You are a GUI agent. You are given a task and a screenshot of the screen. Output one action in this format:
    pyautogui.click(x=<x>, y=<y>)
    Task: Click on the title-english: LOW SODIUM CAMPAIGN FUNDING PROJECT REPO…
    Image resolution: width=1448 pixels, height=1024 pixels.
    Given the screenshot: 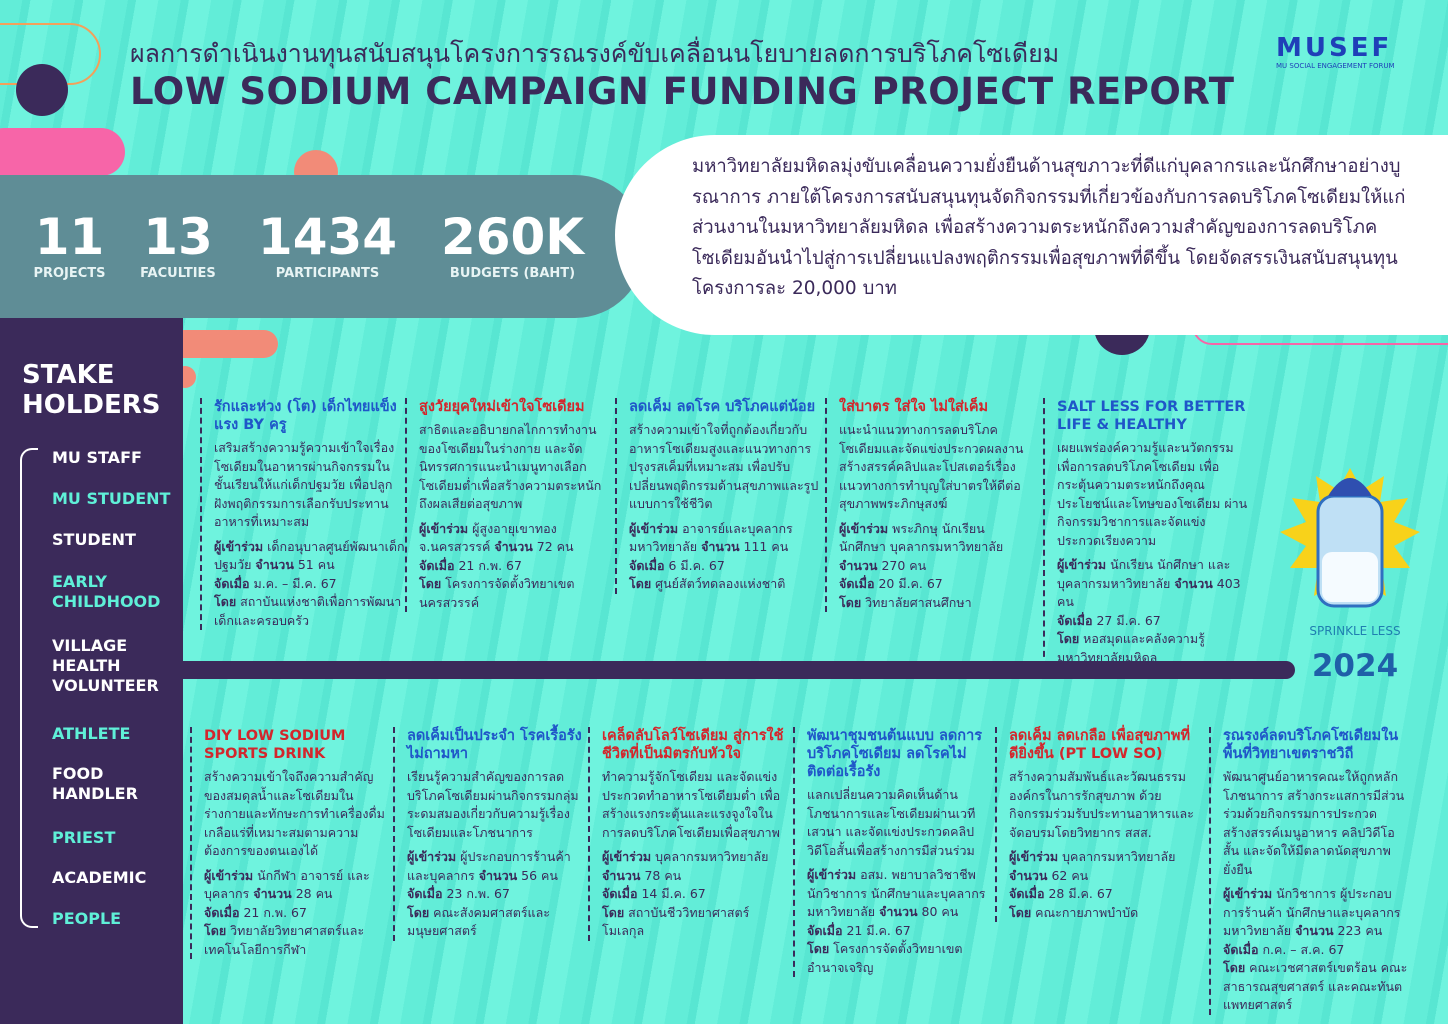 What is the action you would take?
    pyautogui.click(x=682, y=91)
    